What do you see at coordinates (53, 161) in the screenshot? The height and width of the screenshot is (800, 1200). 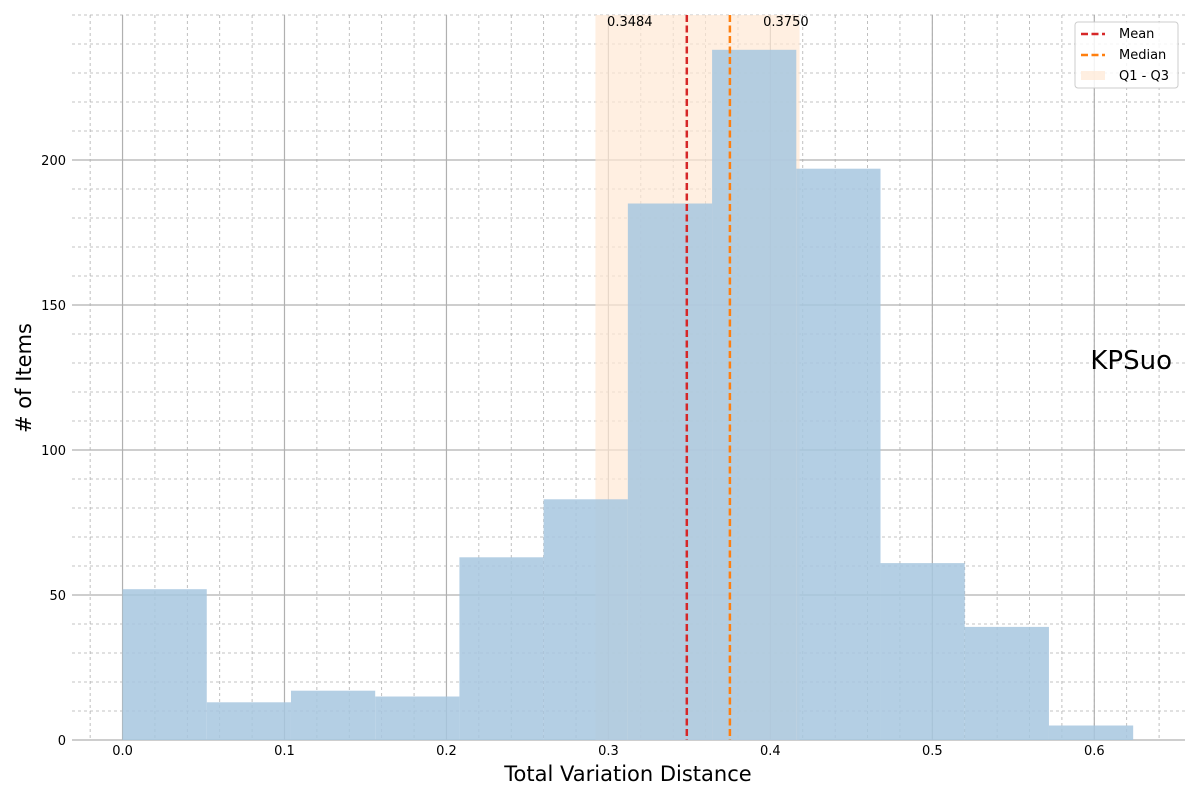 I see `y-tick-label: 200` at bounding box center [53, 161].